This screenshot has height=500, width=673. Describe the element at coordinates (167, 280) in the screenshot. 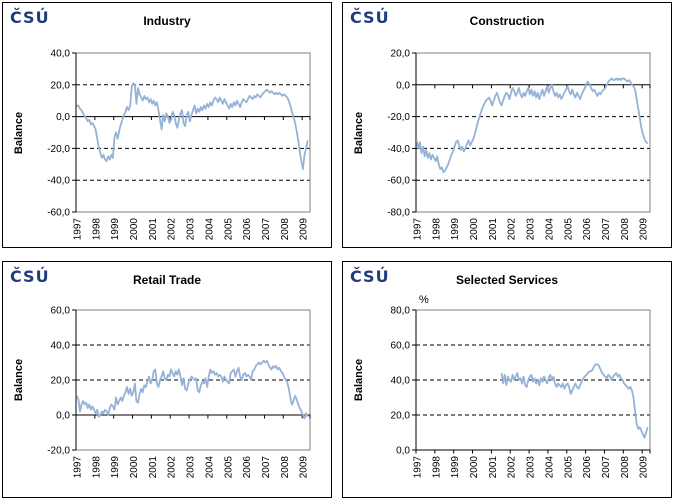

I see `chart-title-retail-trade: Retail Trade` at that location.